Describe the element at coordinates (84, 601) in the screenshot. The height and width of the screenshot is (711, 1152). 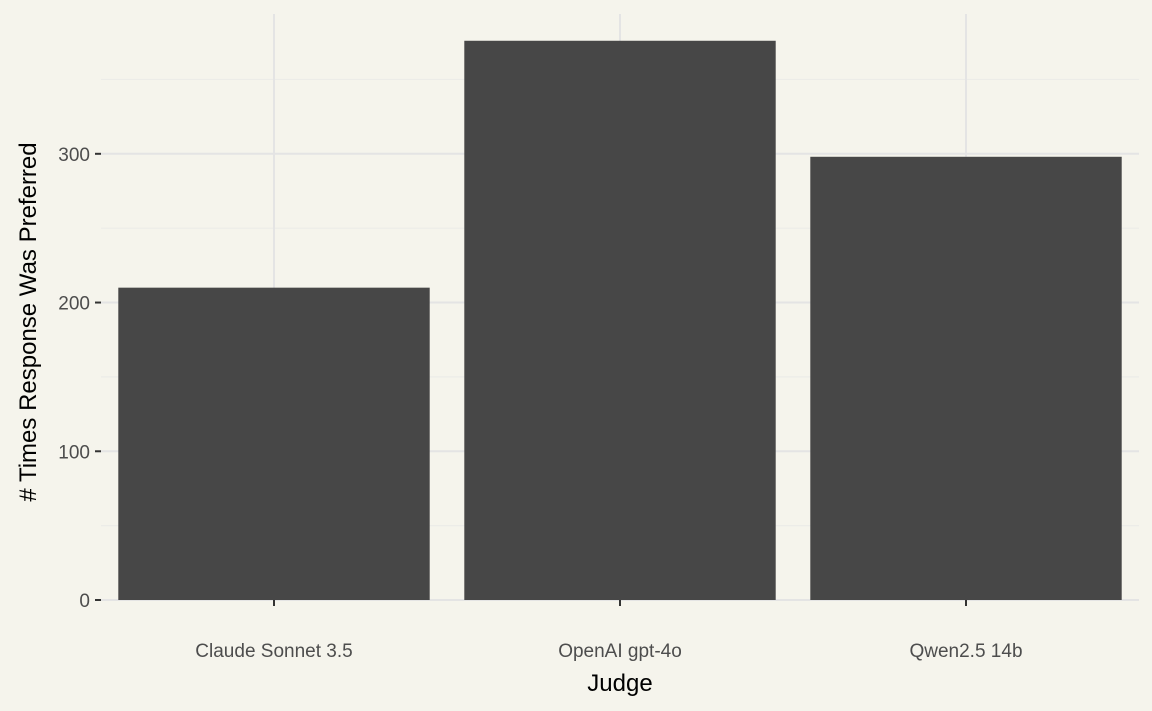
I see `y-tick-label: 0` at that location.